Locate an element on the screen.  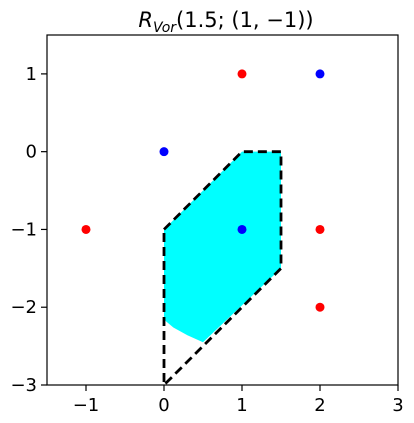
y-tick-label-2: −1 is located at coordinates (23, 229).